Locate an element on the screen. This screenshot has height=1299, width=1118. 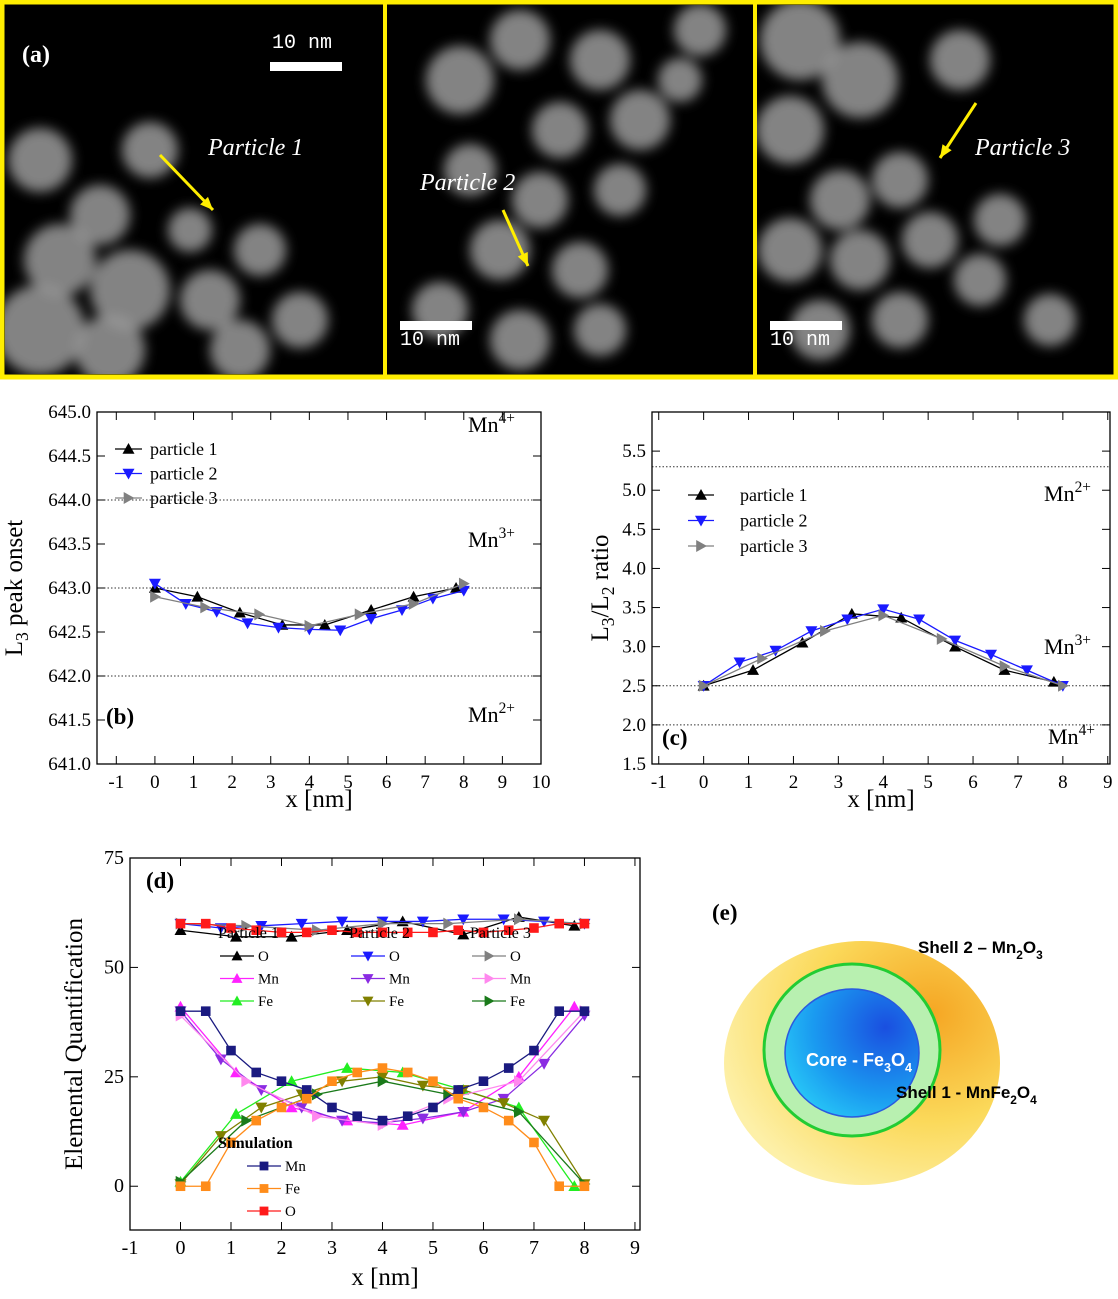
y-tick-label: 2.5 is located at coordinates (634, 686).